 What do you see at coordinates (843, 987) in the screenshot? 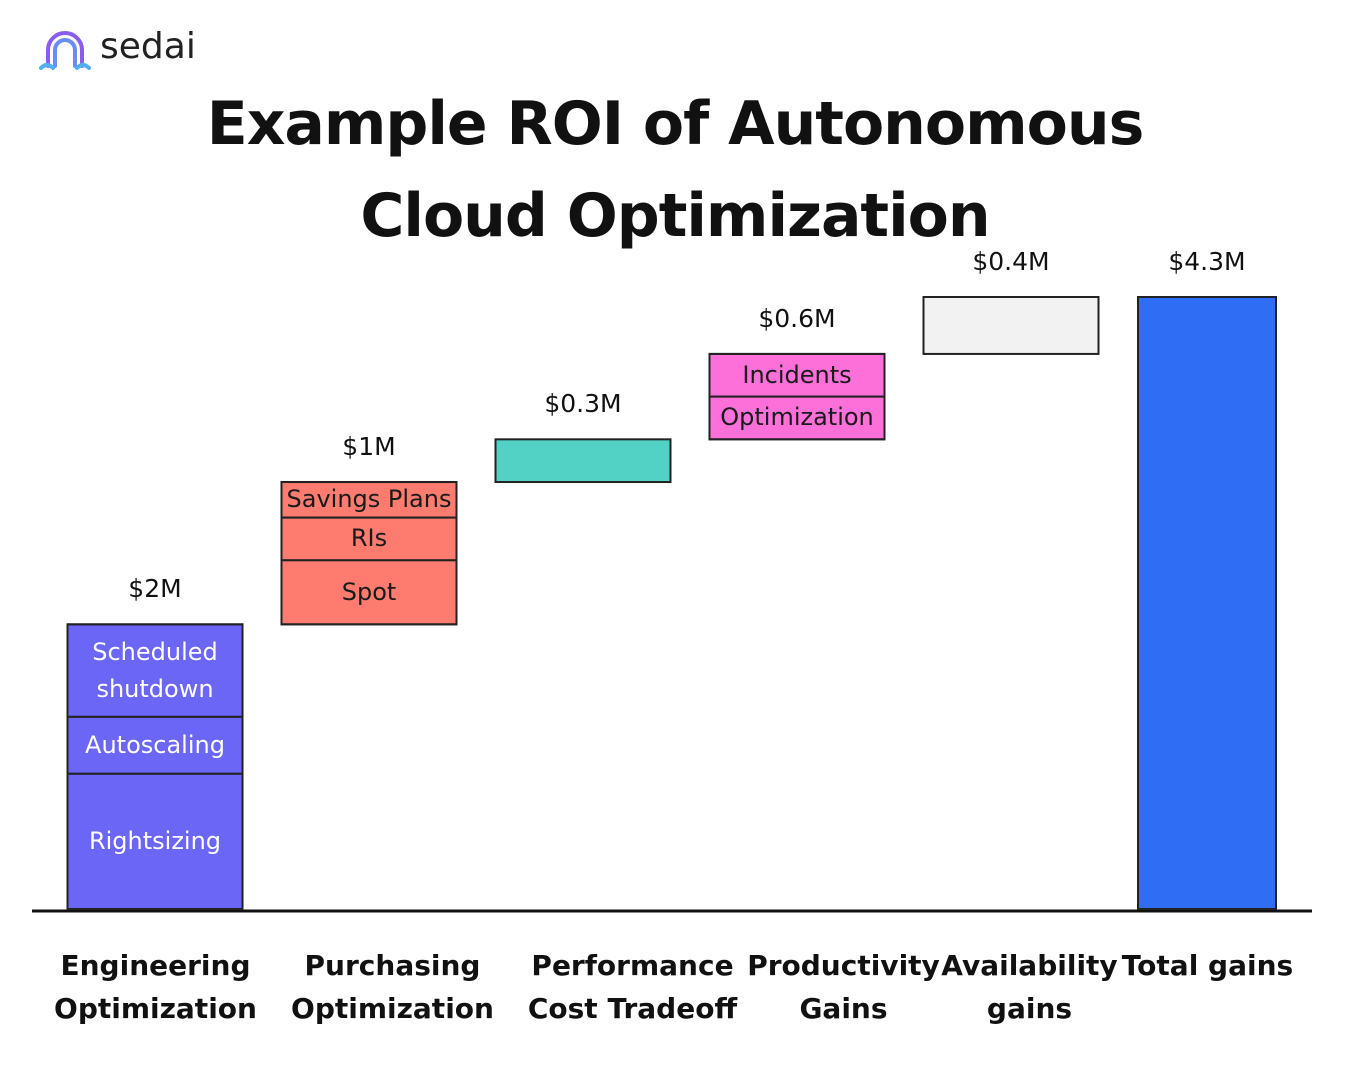
I see `x-tick-label: Productivity Gains` at bounding box center [843, 987].